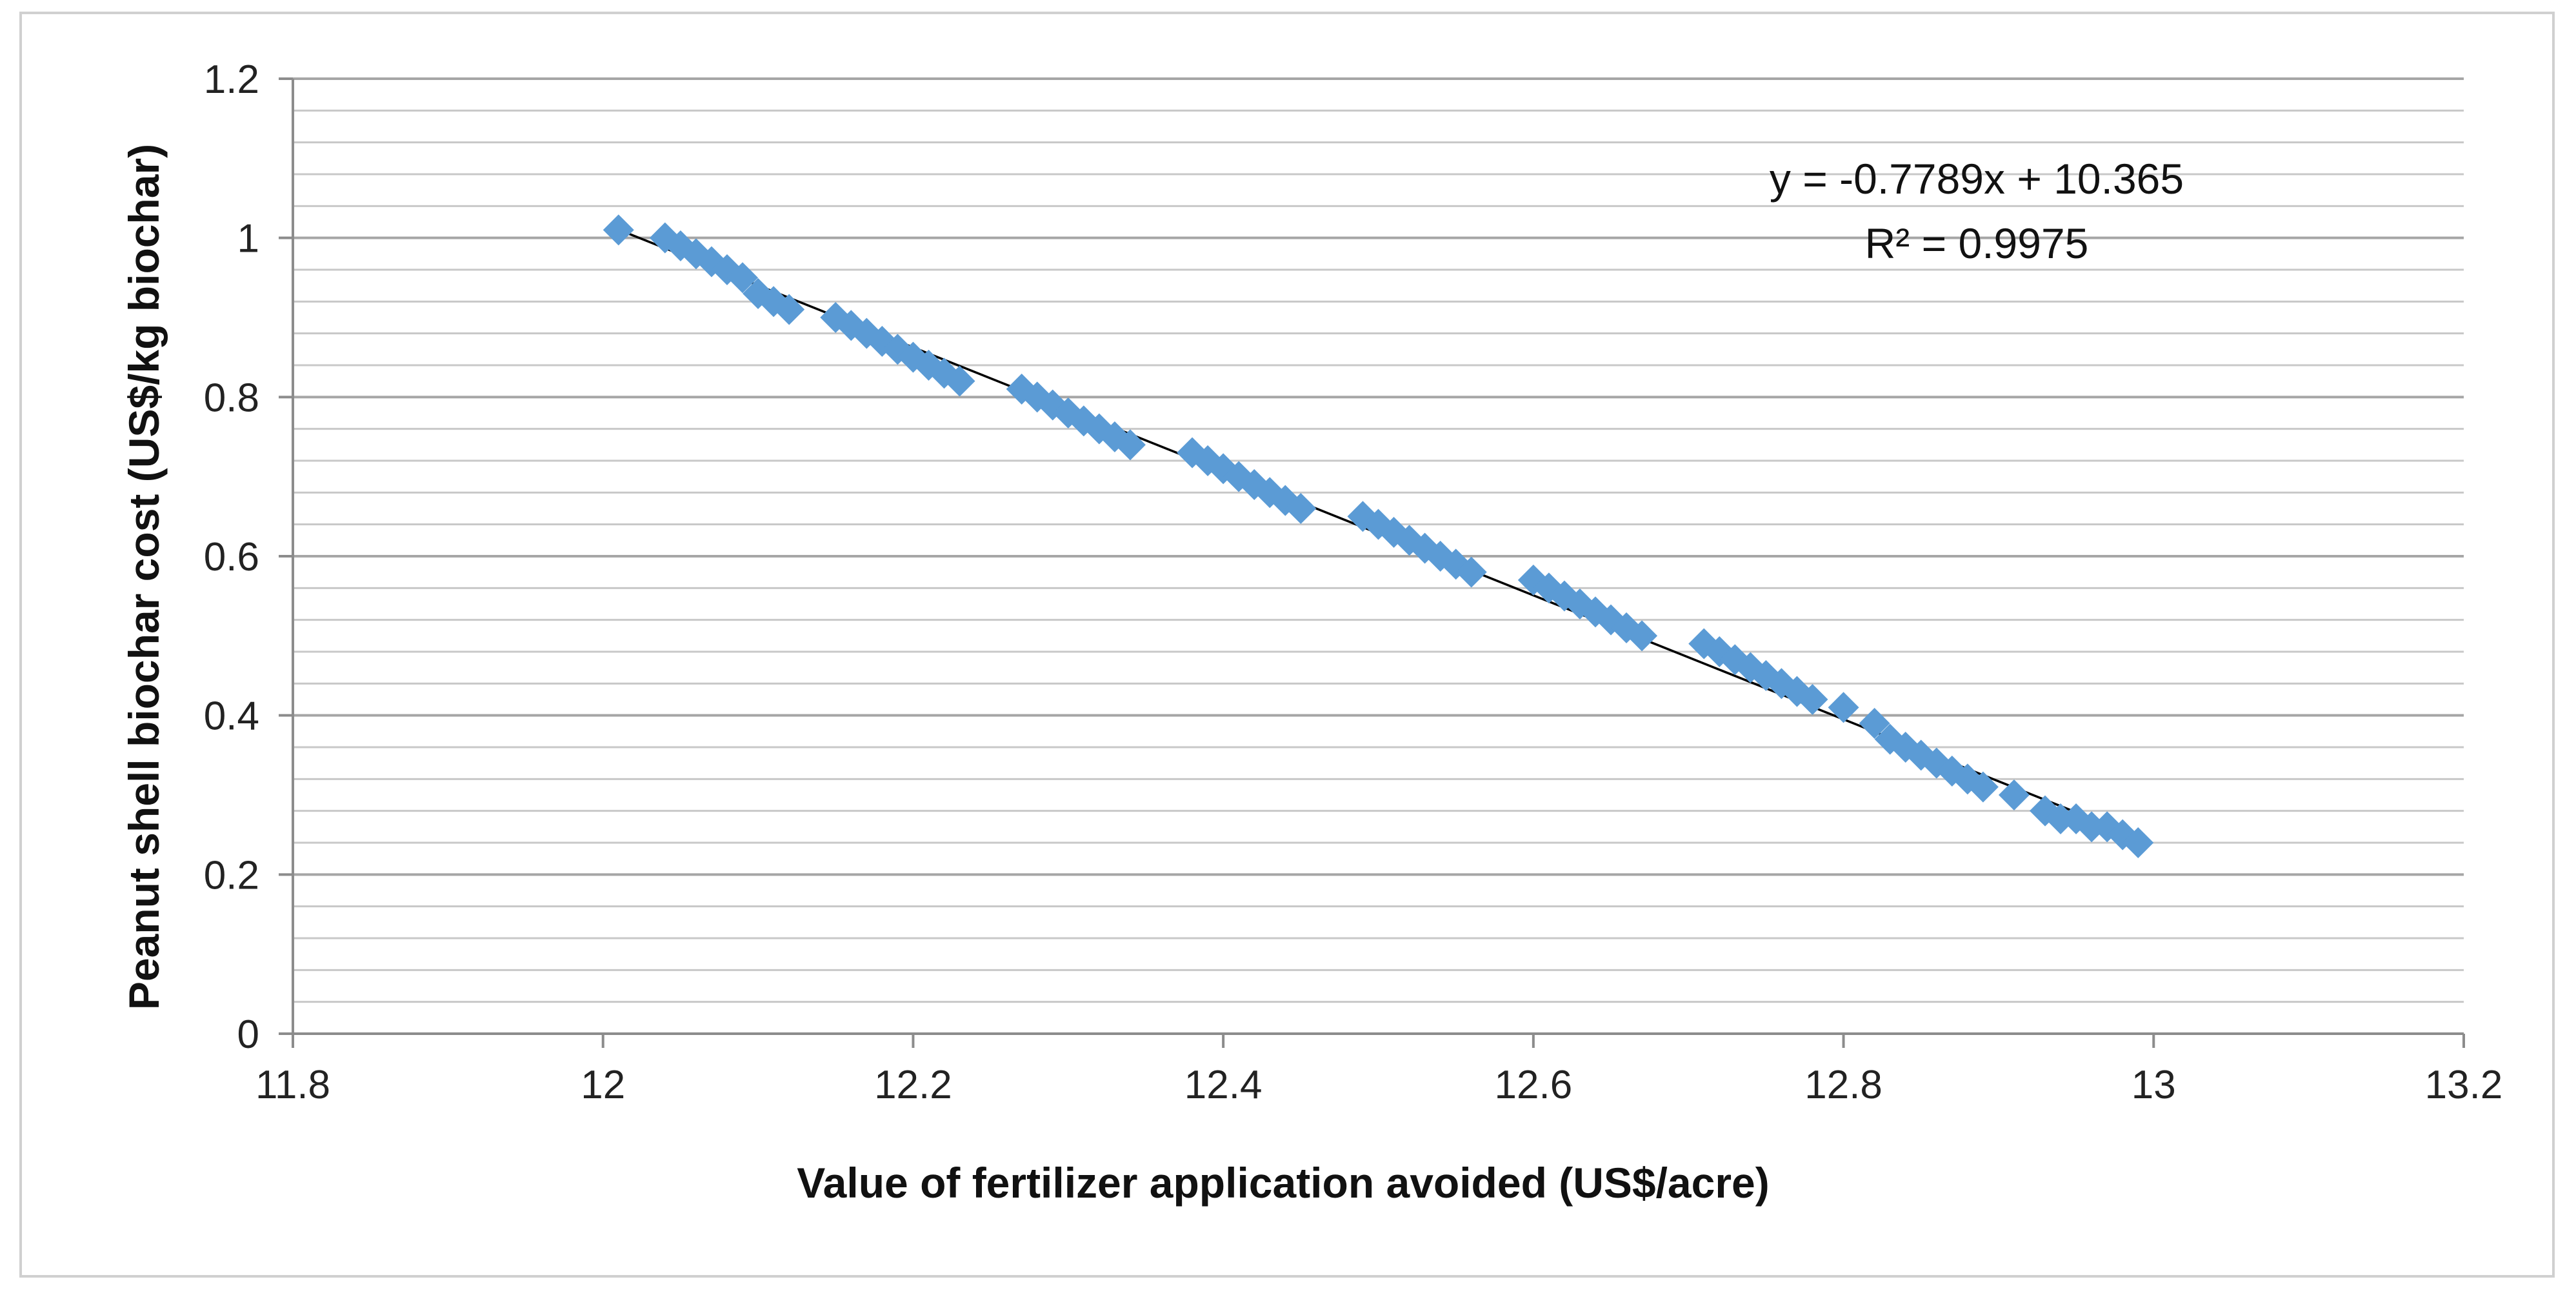 The image size is (2576, 1306). Describe the element at coordinates (1977, 179) in the screenshot. I see `trendline-equation: y = -0.7789x + 10.365` at that location.